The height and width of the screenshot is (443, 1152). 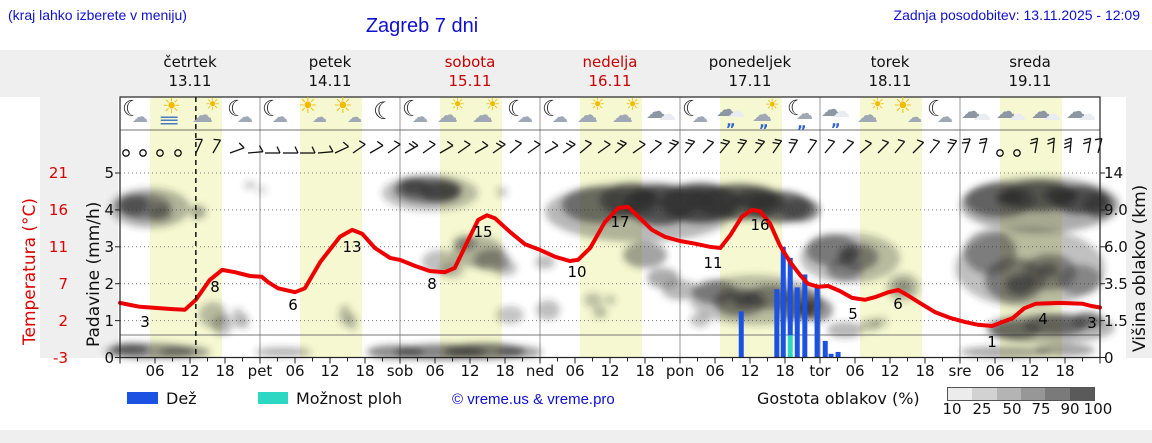 I want to click on cloud-density-label: Gostota oblakov (%), so click(x=838, y=398).